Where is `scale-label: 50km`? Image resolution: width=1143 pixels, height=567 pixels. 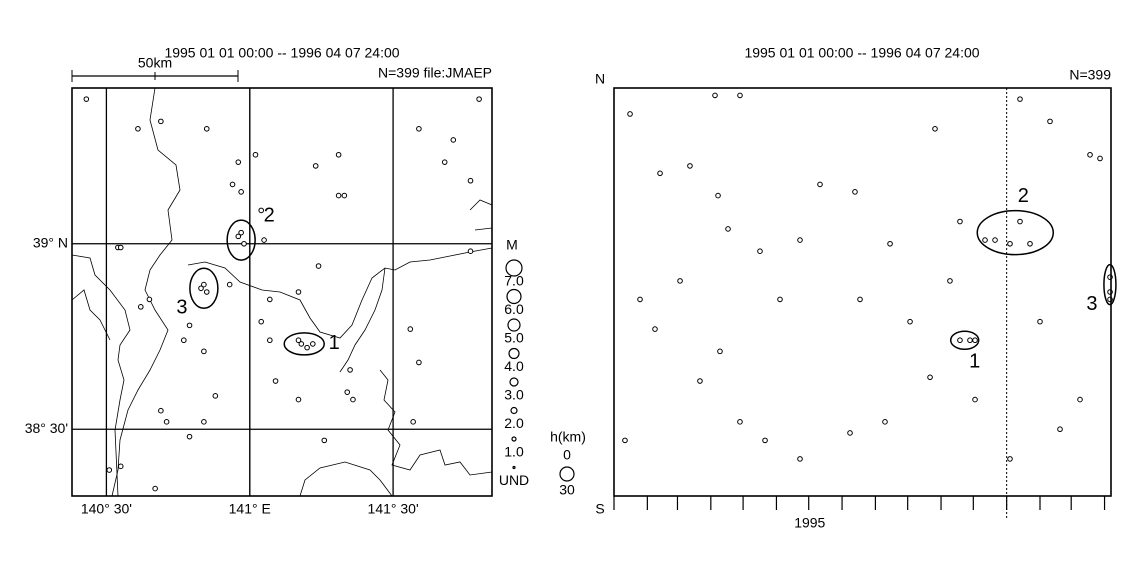
scale-label: 50km is located at coordinates (155, 63).